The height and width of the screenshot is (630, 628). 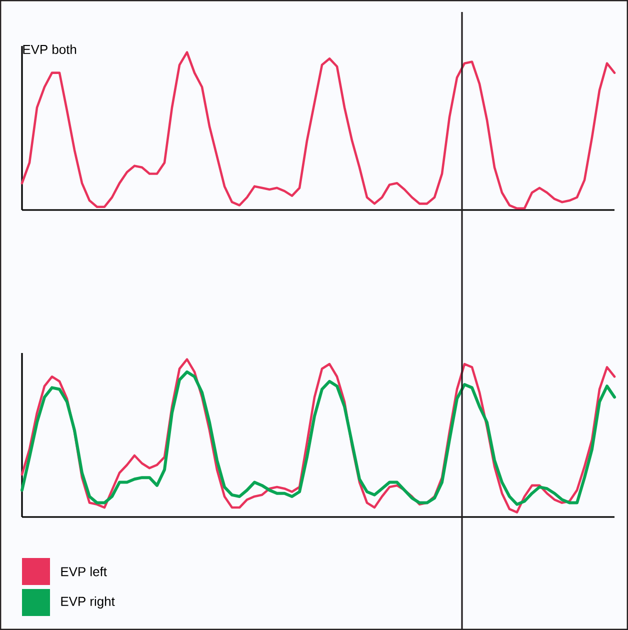 What do you see at coordinates (88, 602) in the screenshot?
I see `legend-label: EVP right` at bounding box center [88, 602].